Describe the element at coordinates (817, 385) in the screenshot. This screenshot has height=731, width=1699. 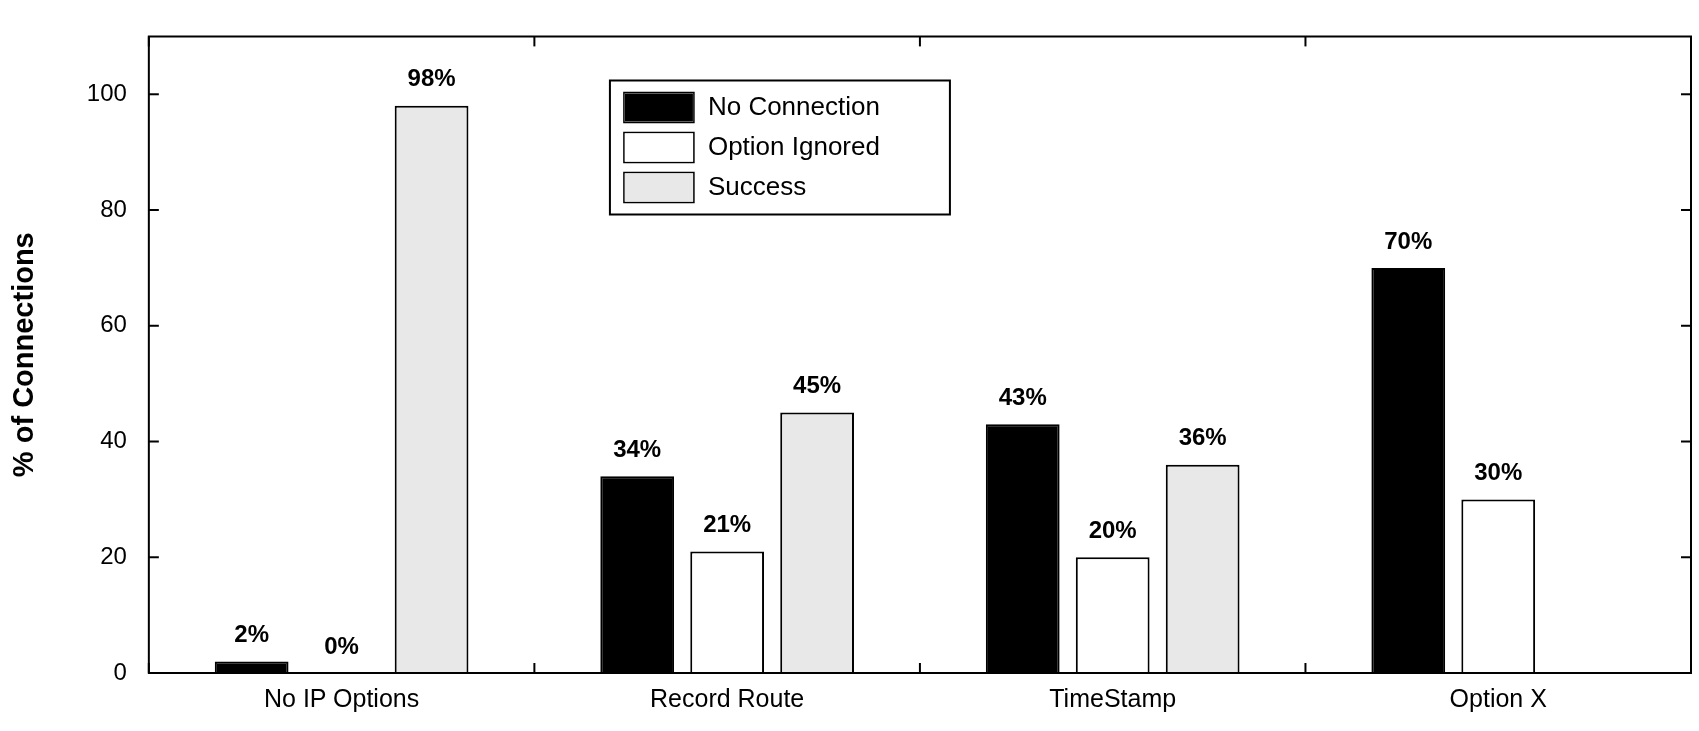
I see `data-label: 45%` at that location.